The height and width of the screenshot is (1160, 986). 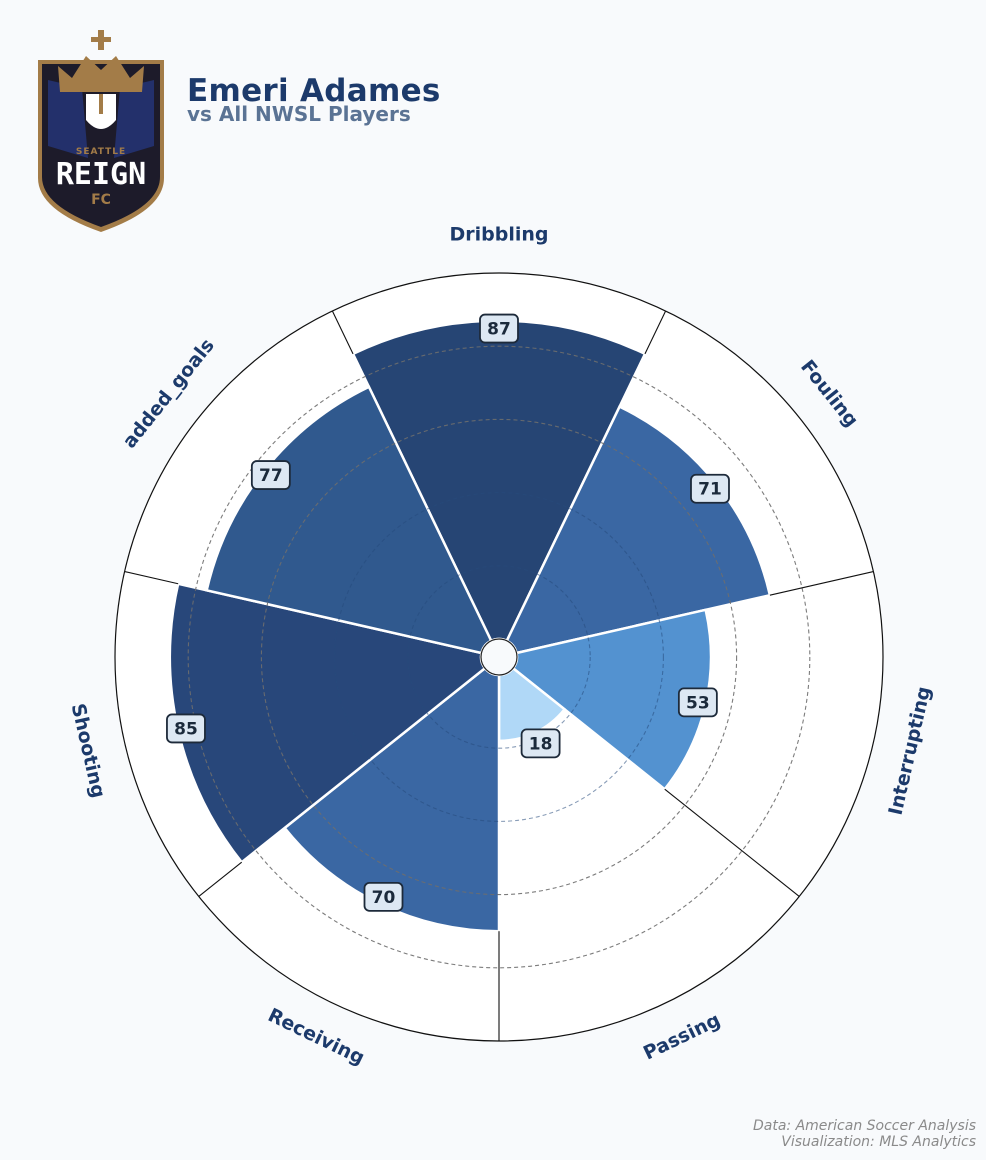 What do you see at coordinates (101, 200) in the screenshot?
I see `logo-text-bottom: FC` at bounding box center [101, 200].